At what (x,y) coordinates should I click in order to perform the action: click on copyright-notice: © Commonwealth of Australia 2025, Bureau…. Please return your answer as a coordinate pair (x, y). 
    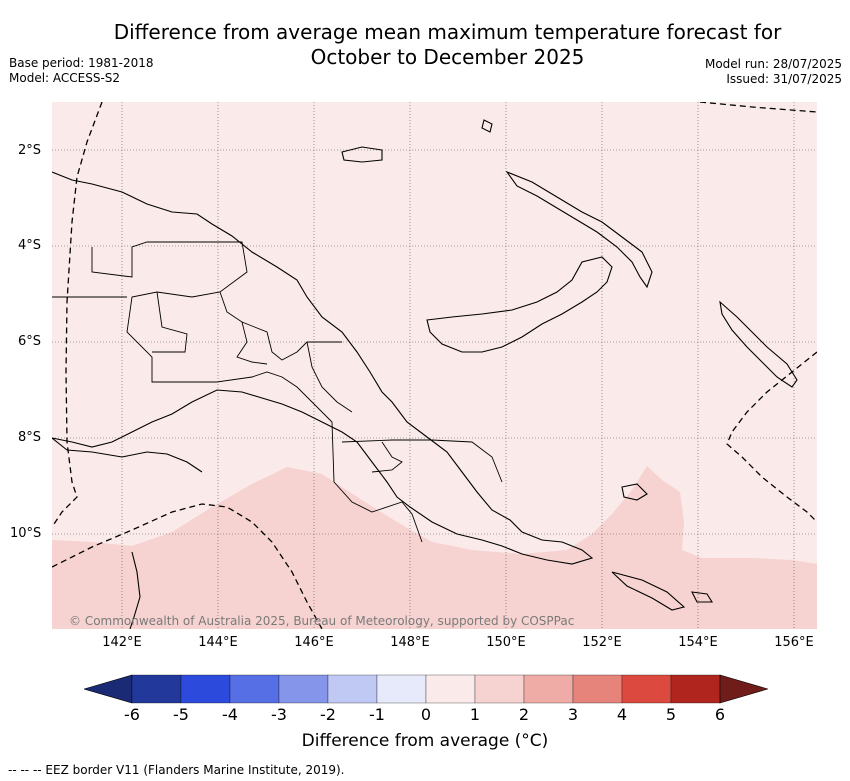
    Looking at the image, I should click on (322, 621).